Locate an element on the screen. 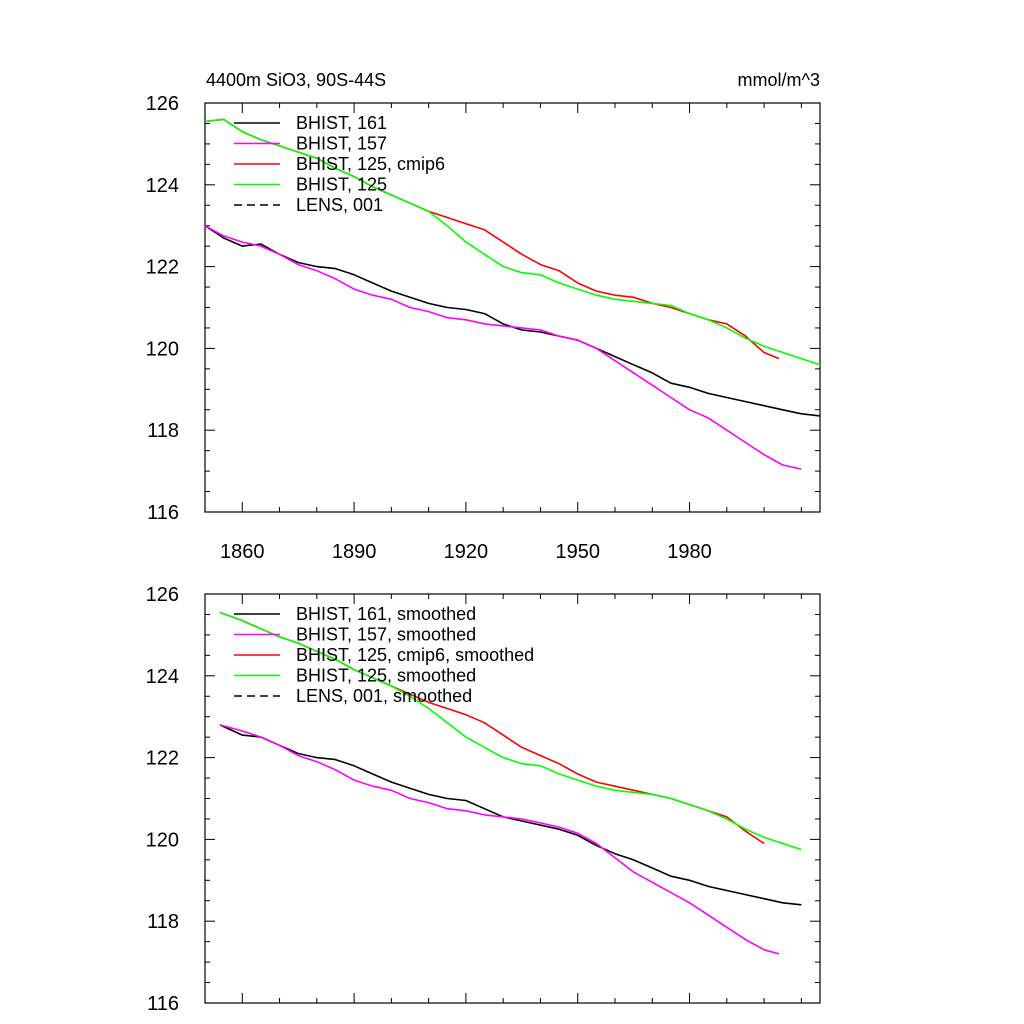 The width and height of the screenshot is (1024, 1024). x-tick-label: 1980 is located at coordinates (689, 552).